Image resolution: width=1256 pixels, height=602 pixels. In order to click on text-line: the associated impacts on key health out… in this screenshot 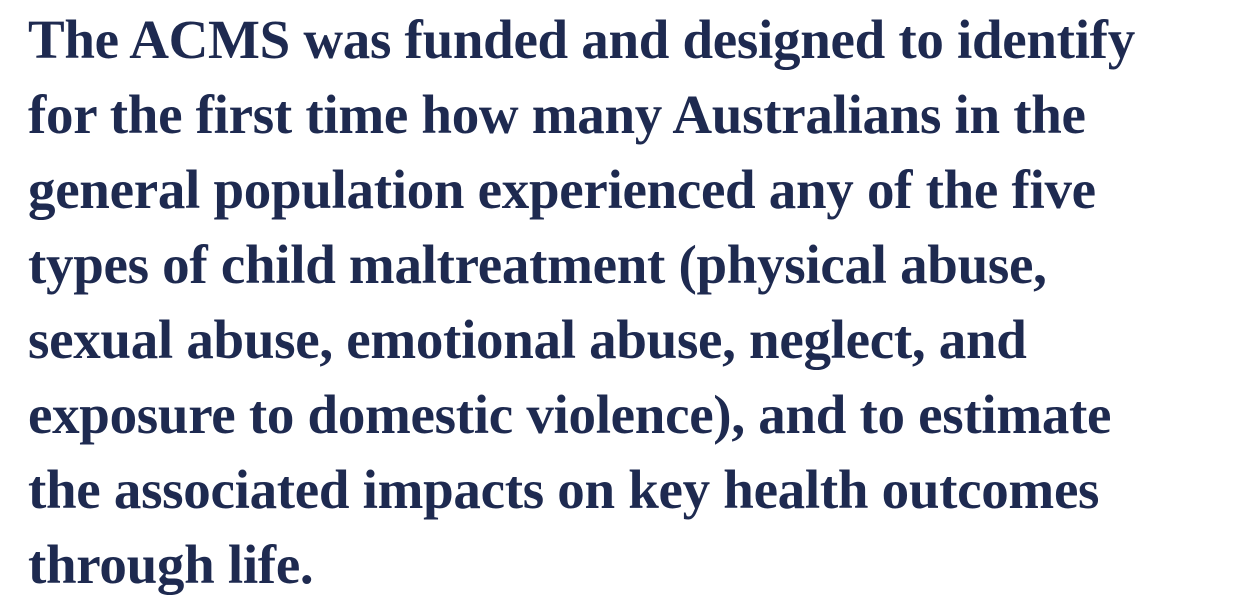, I will do `click(564, 489)`.